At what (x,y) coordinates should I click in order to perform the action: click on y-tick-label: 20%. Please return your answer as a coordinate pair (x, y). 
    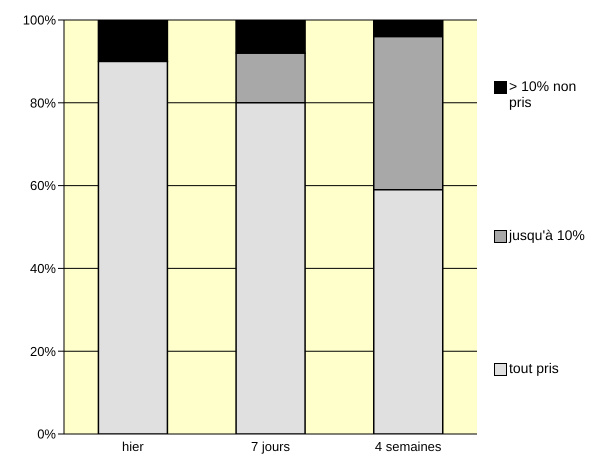
    Looking at the image, I should click on (43, 351).